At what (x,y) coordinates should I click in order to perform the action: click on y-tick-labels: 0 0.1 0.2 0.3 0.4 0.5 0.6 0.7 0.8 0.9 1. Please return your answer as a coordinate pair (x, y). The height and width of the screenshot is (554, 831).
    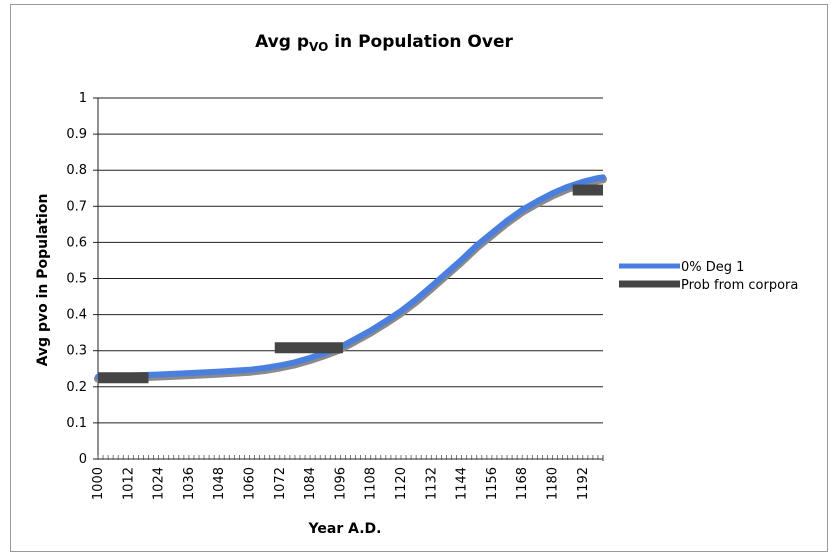
    Looking at the image, I should click on (76, 279).